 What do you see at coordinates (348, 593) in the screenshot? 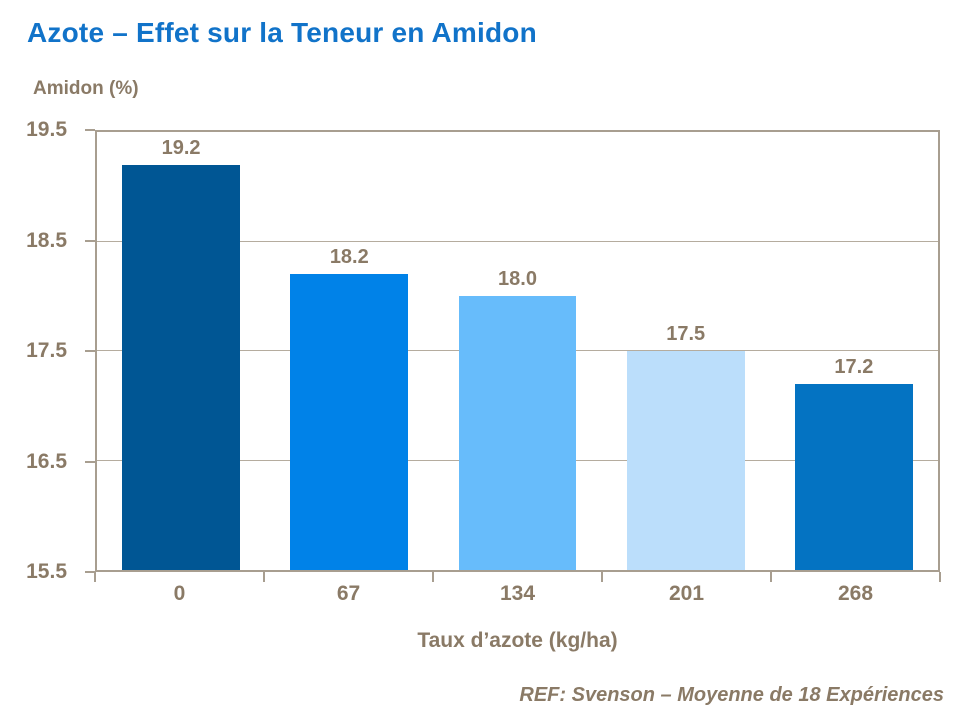
I see `x-category-label: 67` at bounding box center [348, 593].